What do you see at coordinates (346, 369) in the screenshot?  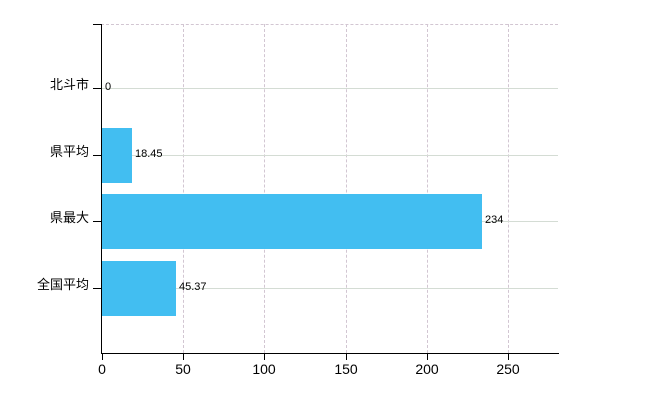 I see `x-tick-label: 150` at bounding box center [346, 369].